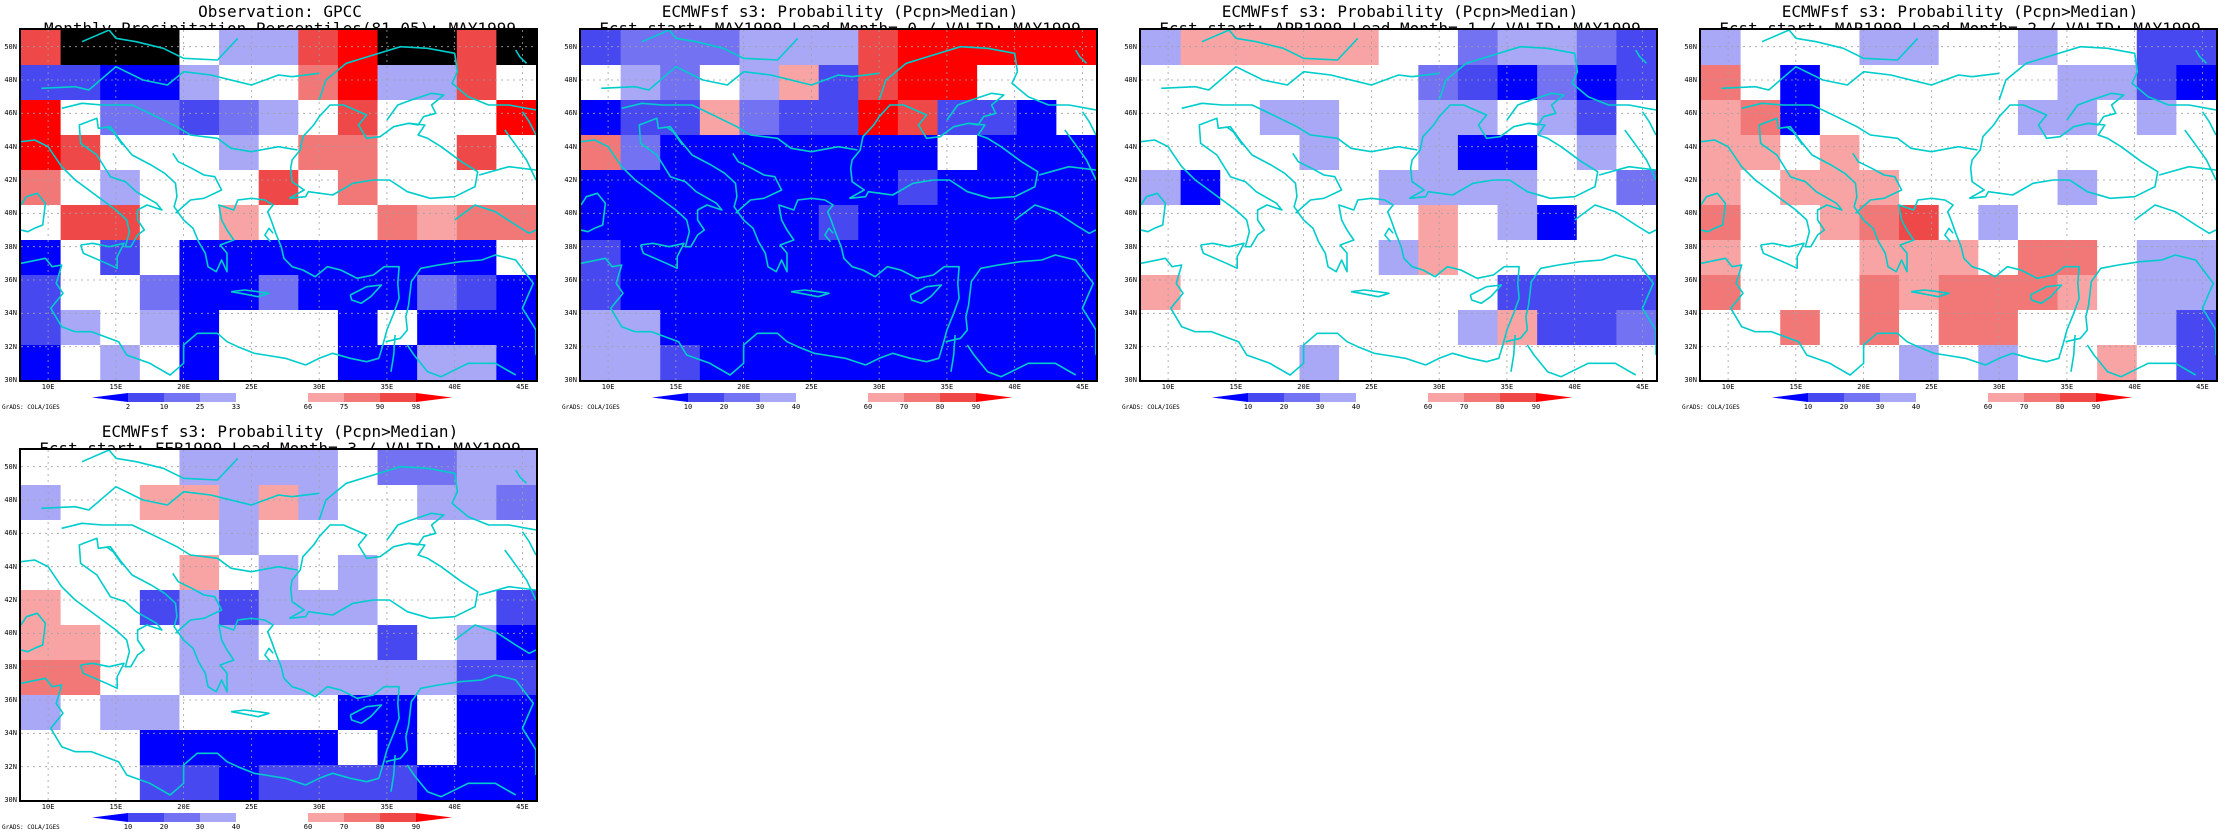 This screenshot has height=840, width=2240. What do you see at coordinates (308, 407) in the screenshot?
I see `colorbar-label: 66` at bounding box center [308, 407].